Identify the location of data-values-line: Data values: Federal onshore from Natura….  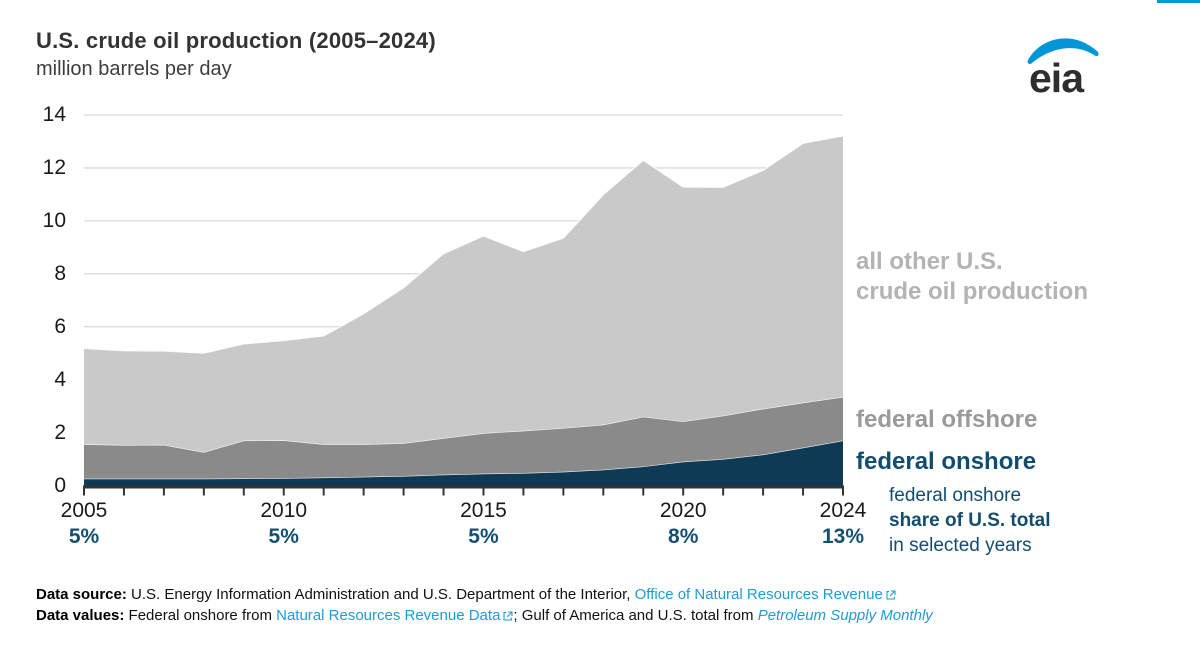
(484, 615).